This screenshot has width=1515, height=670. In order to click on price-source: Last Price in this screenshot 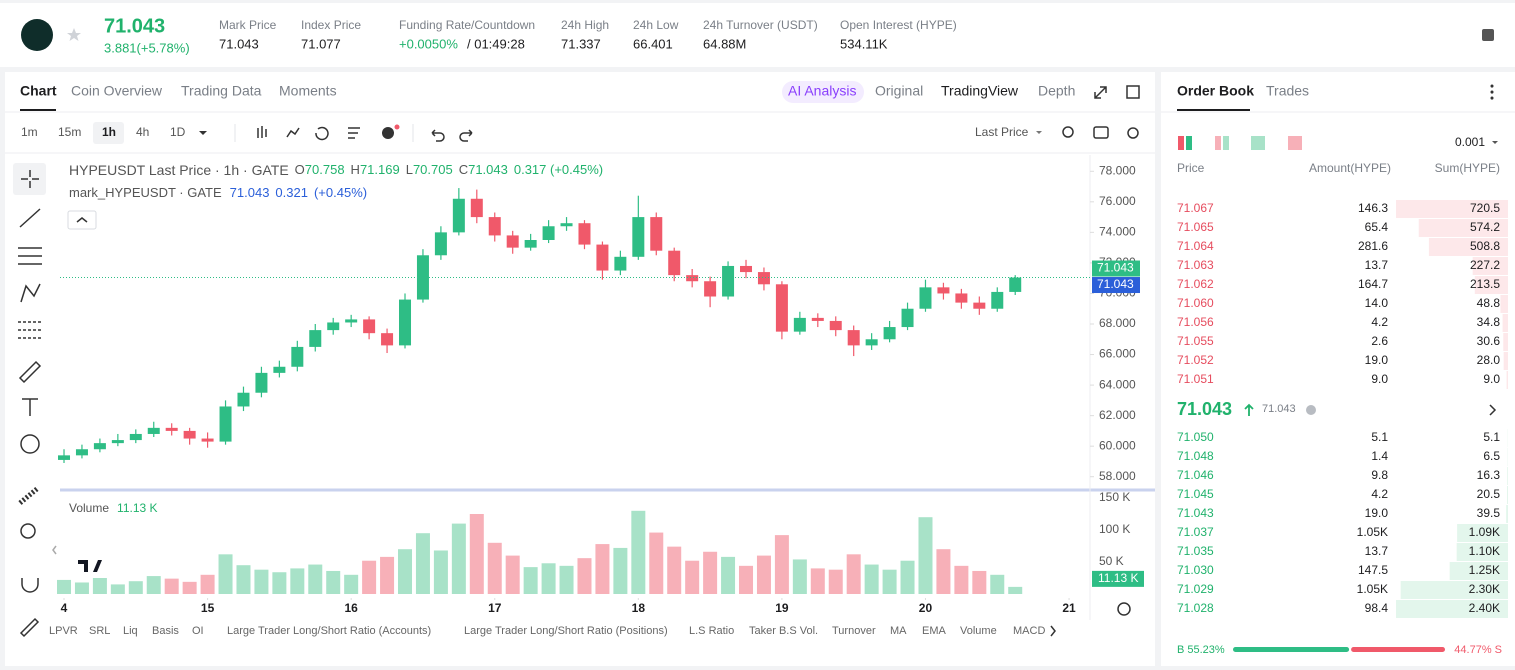, I will do `click(1002, 132)`.